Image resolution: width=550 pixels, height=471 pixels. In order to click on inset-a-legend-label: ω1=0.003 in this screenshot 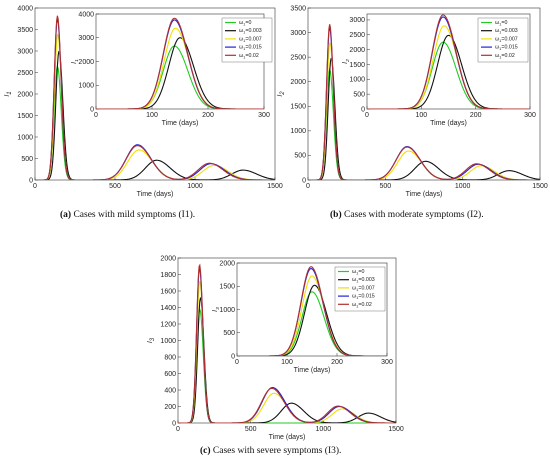, I will do `click(250, 31)`.